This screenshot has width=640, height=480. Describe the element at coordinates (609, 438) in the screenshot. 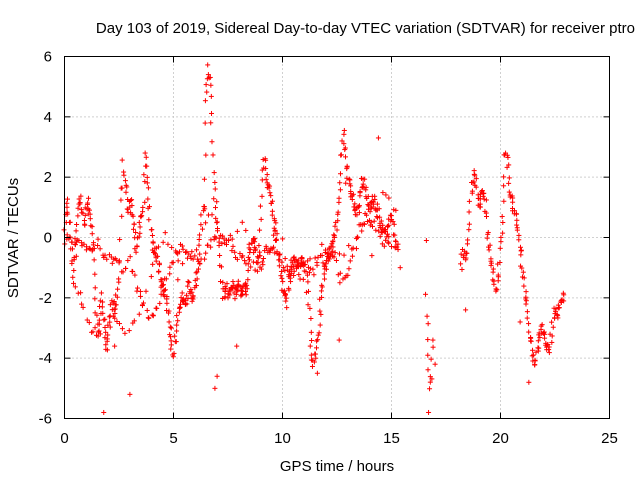

I see `x-tick-label: 25` at that location.